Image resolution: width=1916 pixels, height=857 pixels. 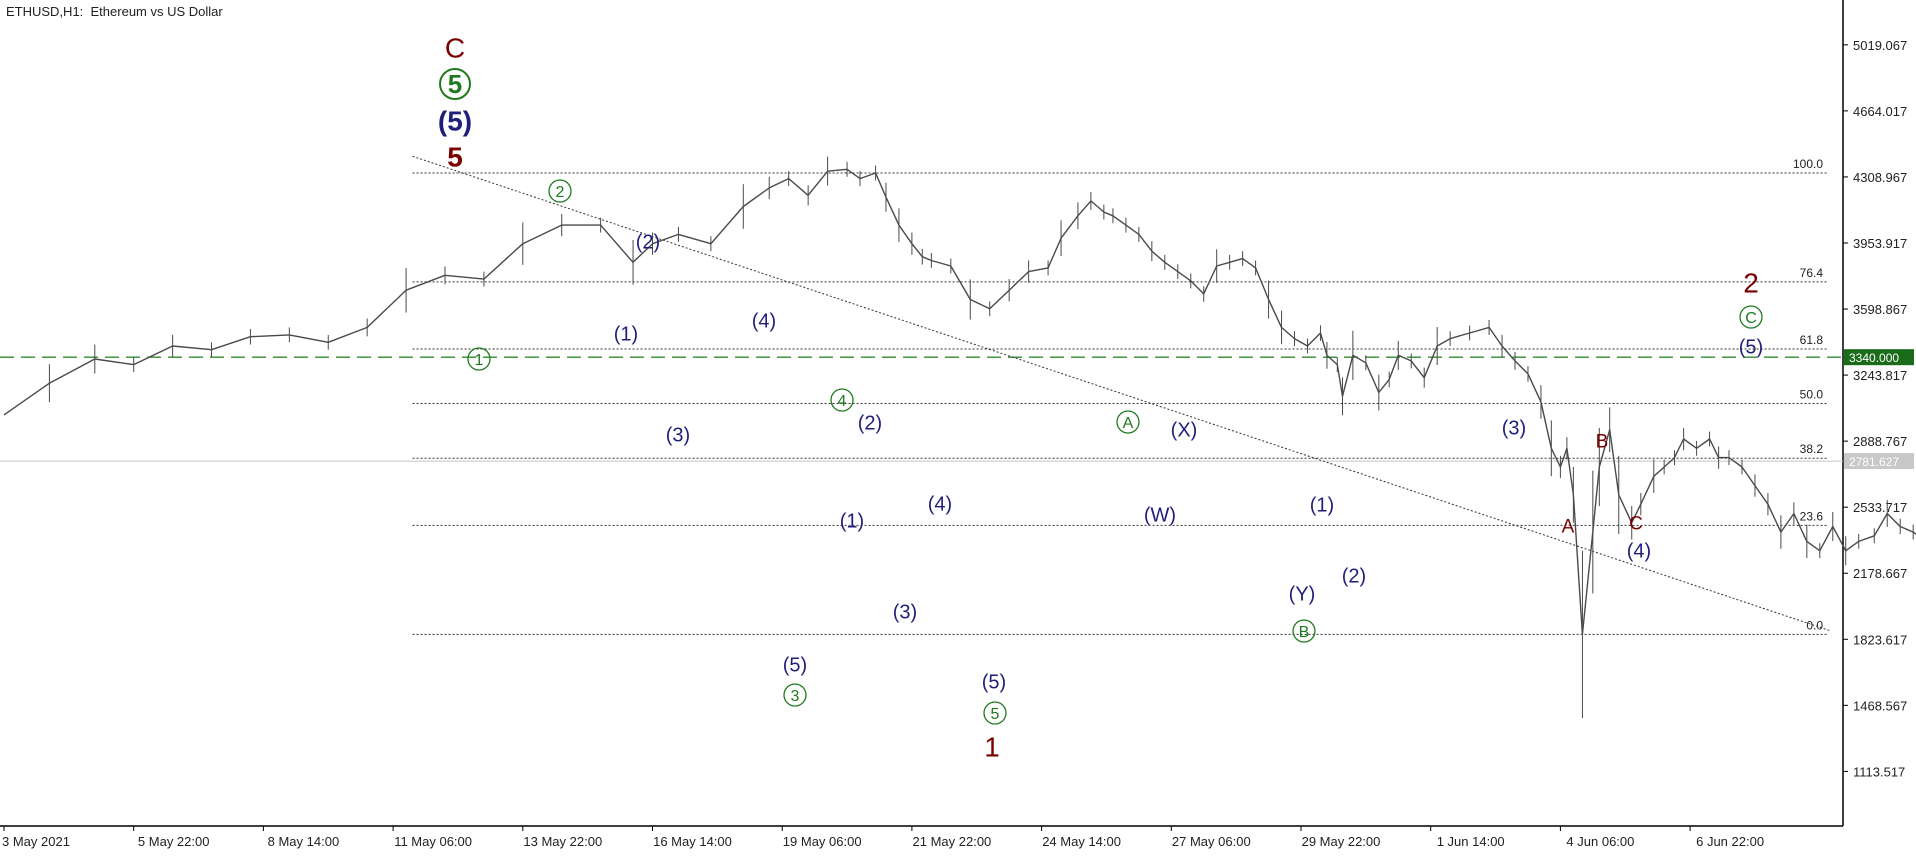 I want to click on x-tick-label: 11 May 06:00, so click(x=433, y=841).